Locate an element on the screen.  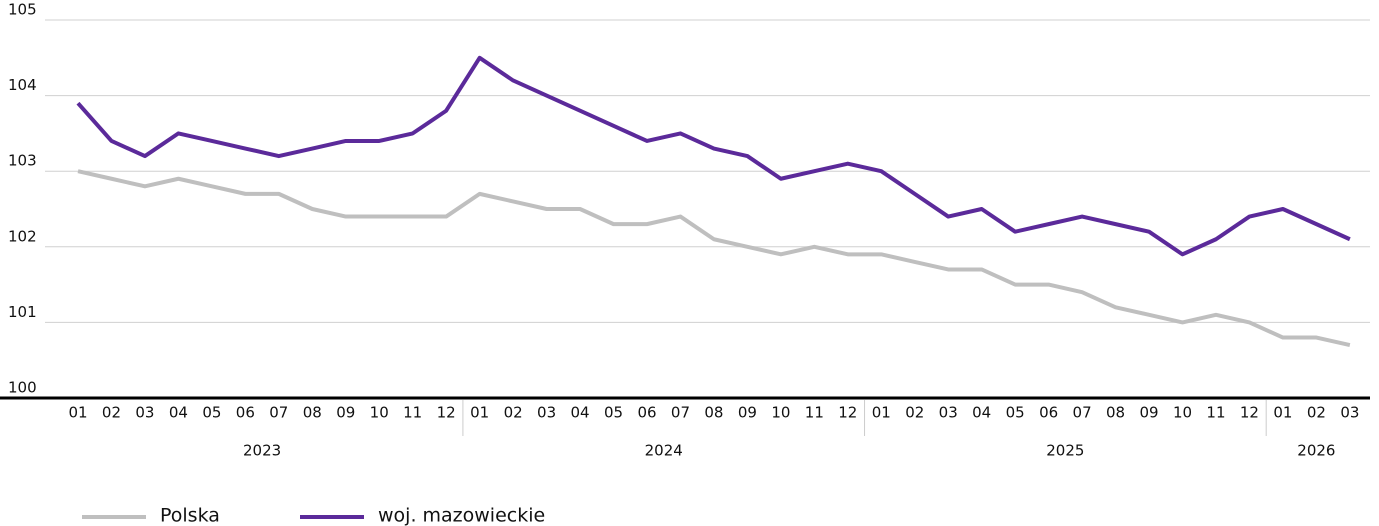
legend-label: woj. mazowieckie is located at coordinates (461, 515).